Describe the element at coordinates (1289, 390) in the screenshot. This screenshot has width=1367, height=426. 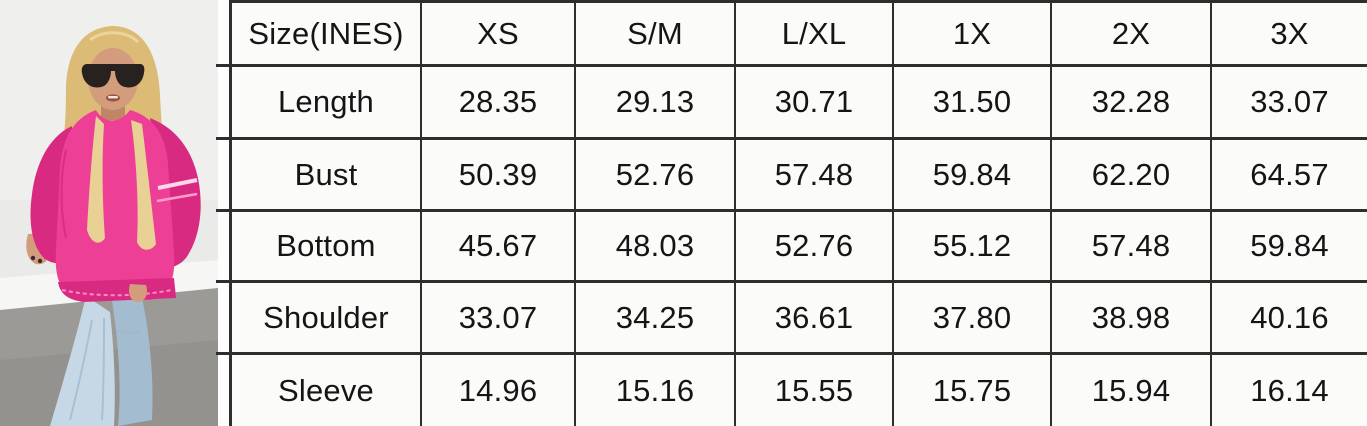
I see `value-cell: 16.14` at that location.